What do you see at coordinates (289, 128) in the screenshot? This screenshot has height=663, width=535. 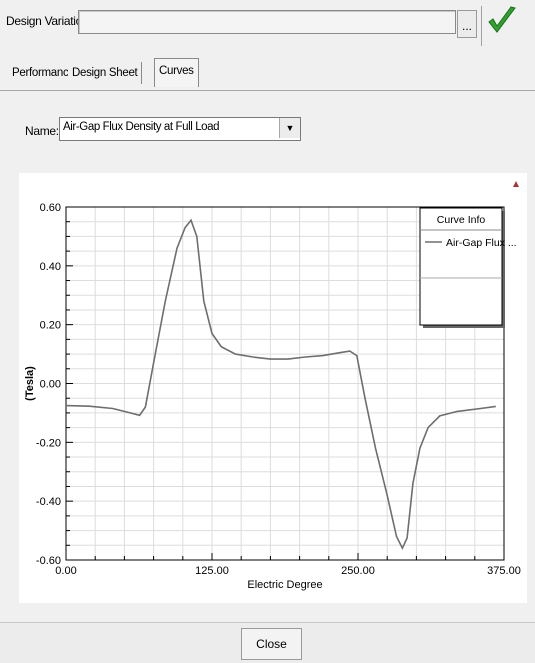 I see `dropdown-arrow-icon: ▼` at bounding box center [289, 128].